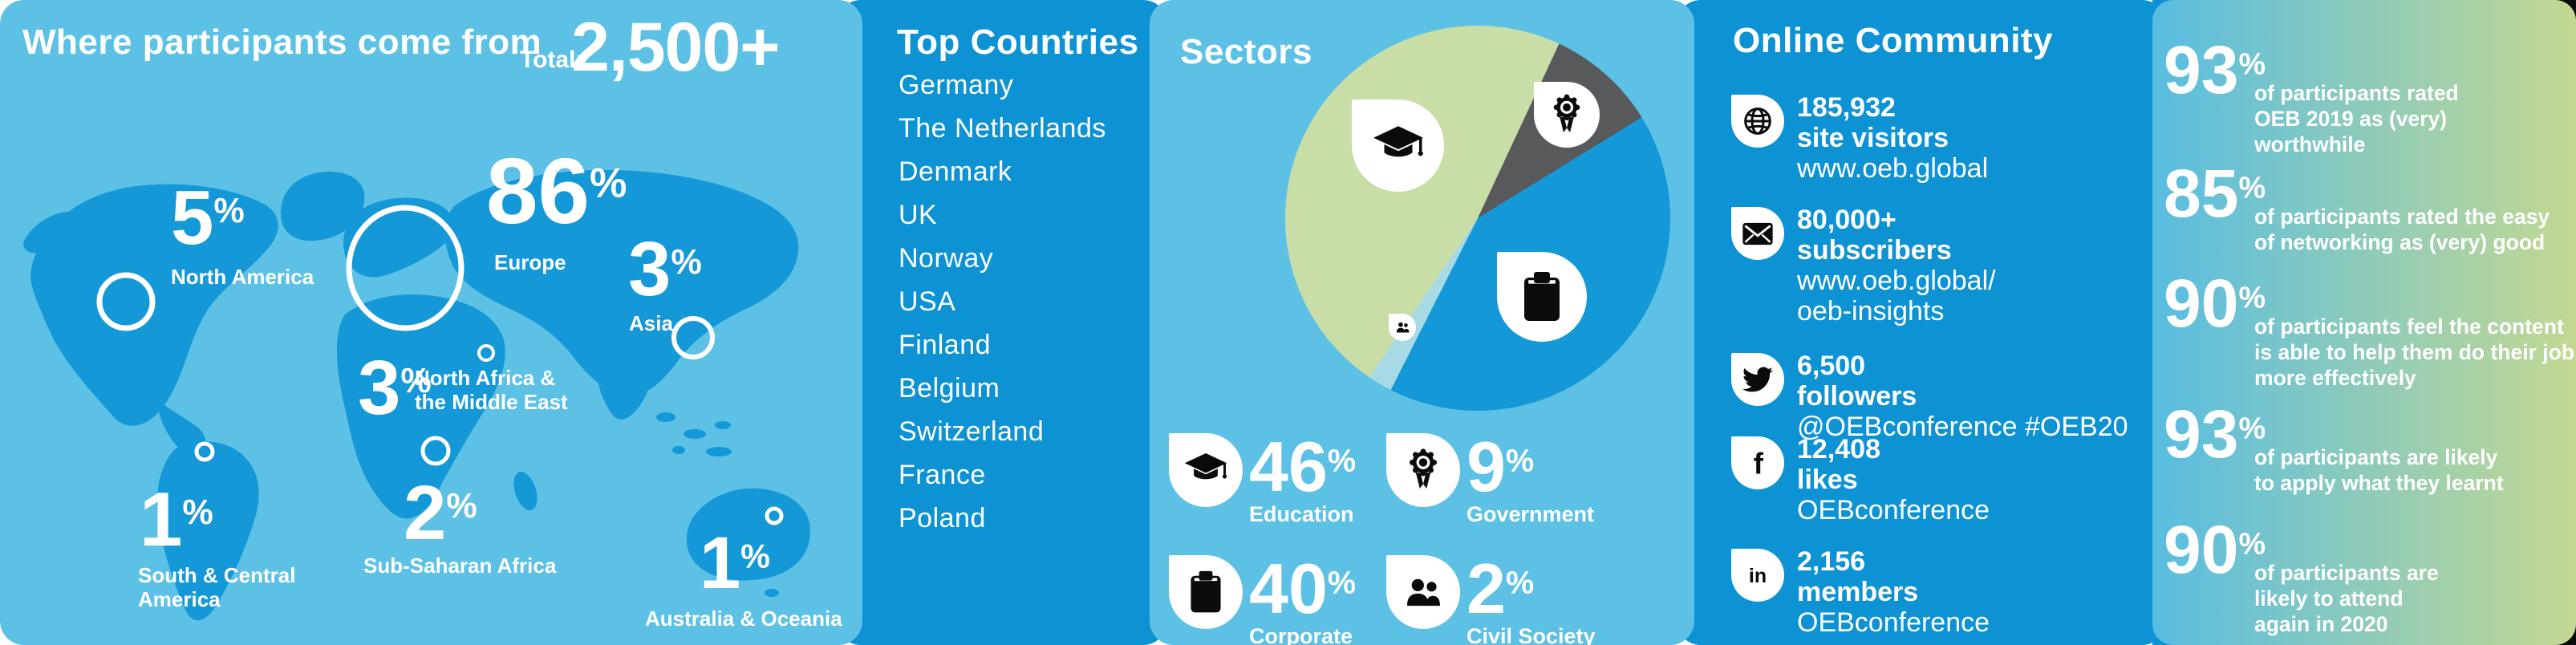  I want to click on community-value: 2,156, so click(1831, 562).